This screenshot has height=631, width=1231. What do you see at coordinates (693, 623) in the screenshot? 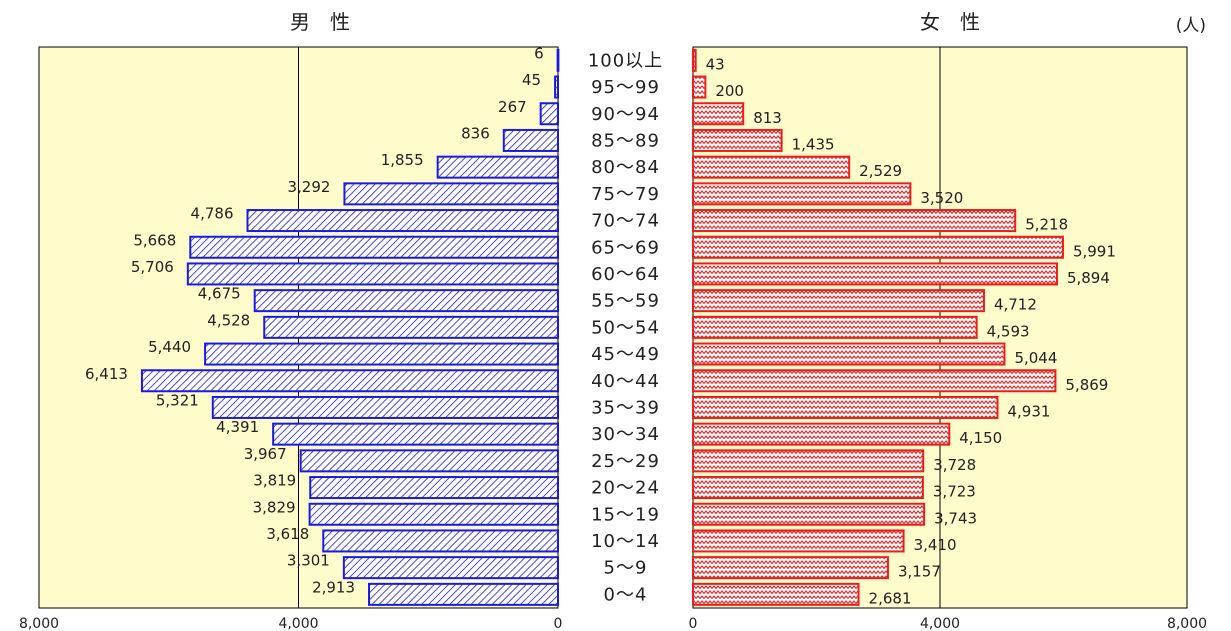
I see `female-axis-tick: 0` at bounding box center [693, 623].